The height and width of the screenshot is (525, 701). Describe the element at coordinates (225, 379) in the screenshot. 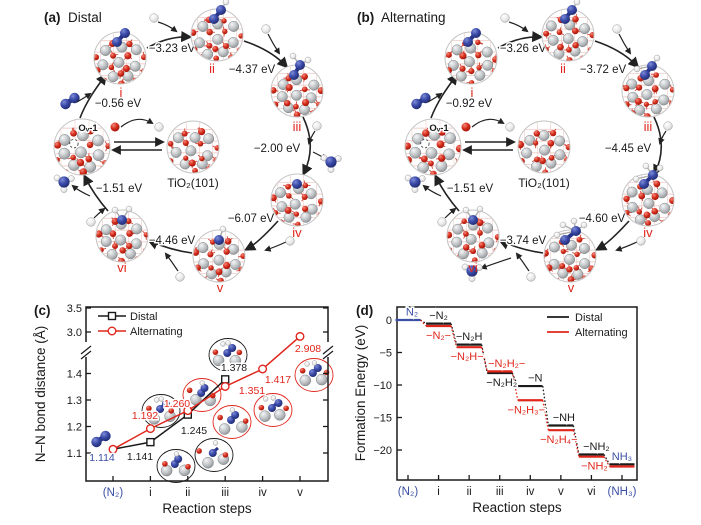

I see `data-point-distal` at that location.